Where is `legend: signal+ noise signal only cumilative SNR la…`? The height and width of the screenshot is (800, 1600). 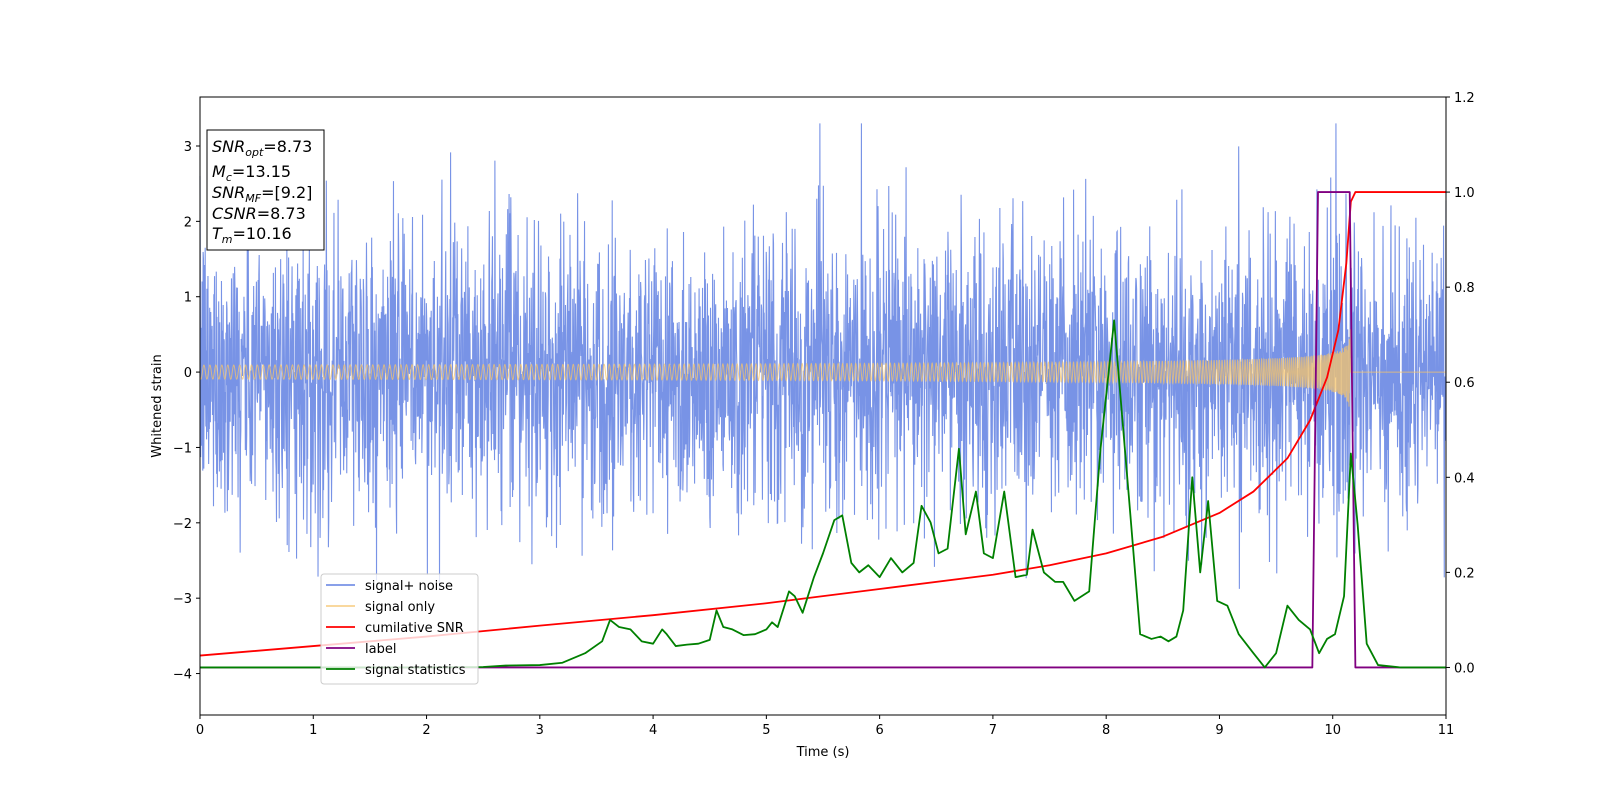
legend: signal+ noise signal only cumilative SNR la… is located at coordinates (399, 629).